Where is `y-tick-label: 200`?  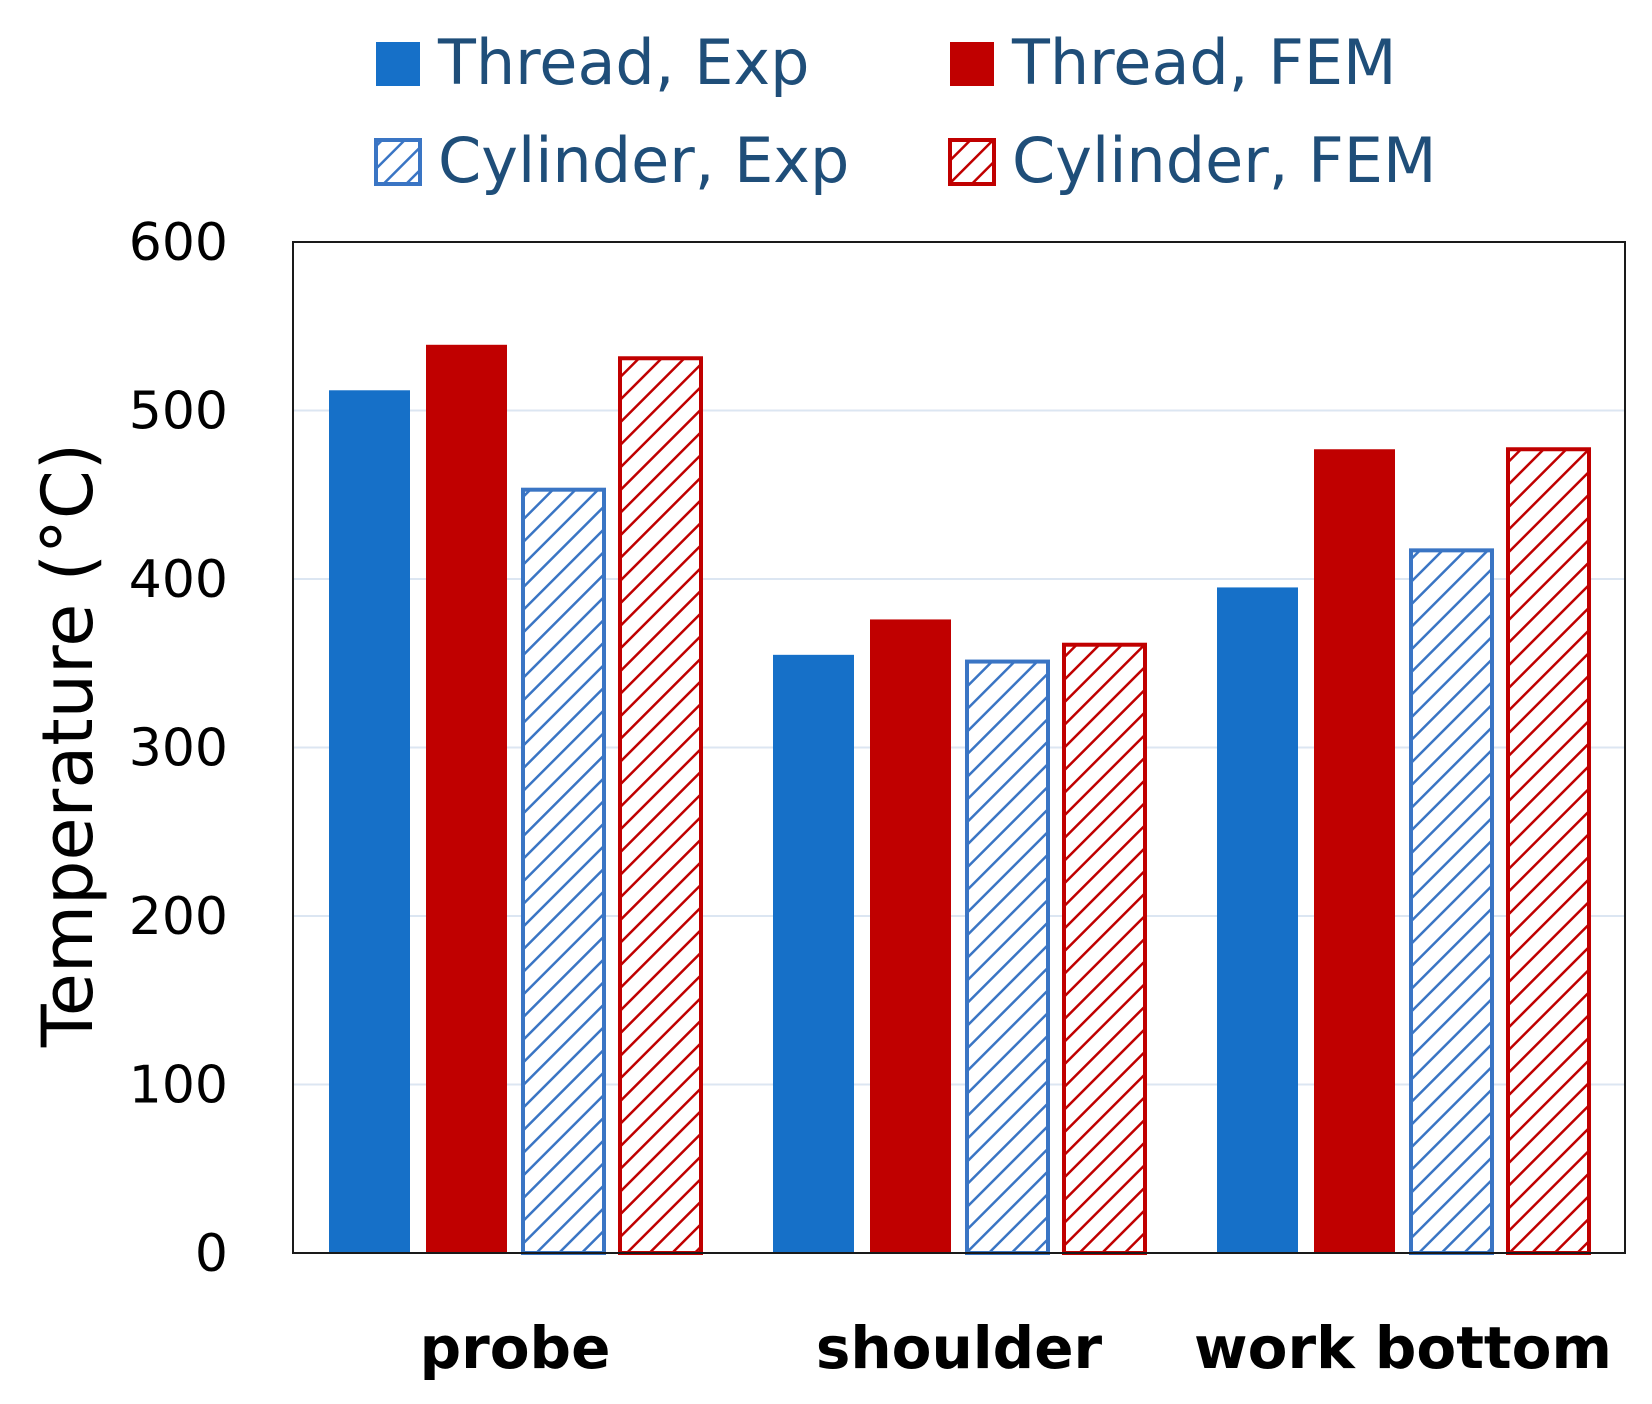
y-tick-label: 200 is located at coordinates (178, 917).